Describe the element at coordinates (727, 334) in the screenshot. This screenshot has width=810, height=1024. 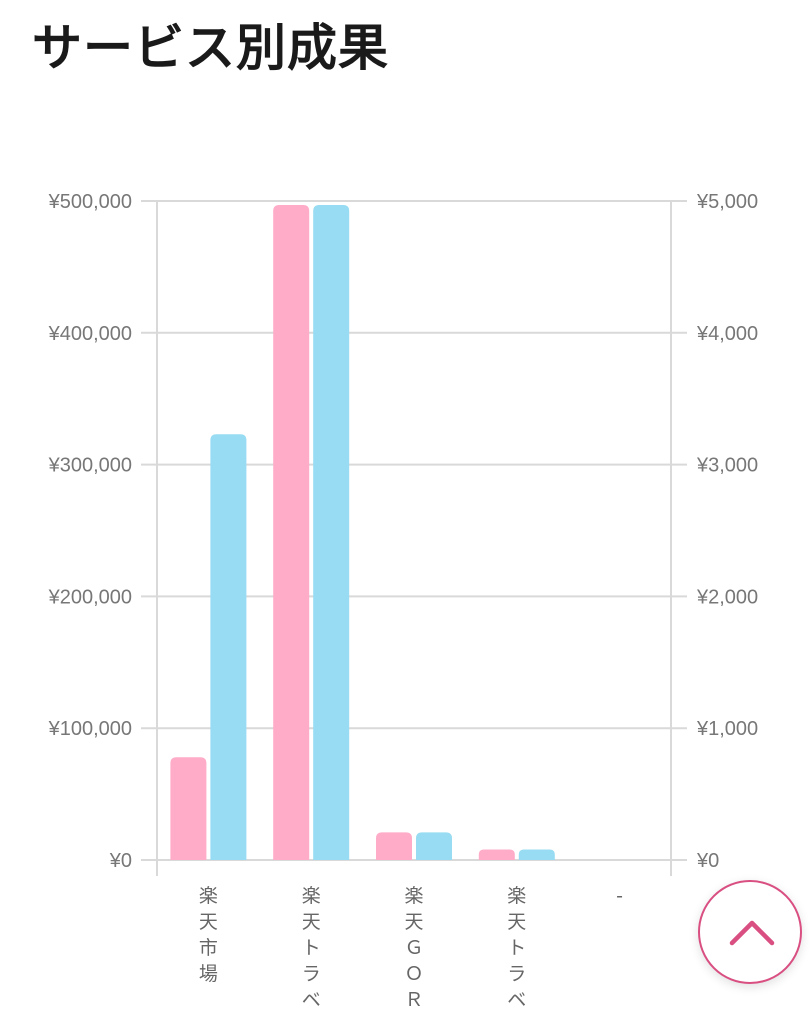
I see `right-tick-label: ¥4,000` at that location.